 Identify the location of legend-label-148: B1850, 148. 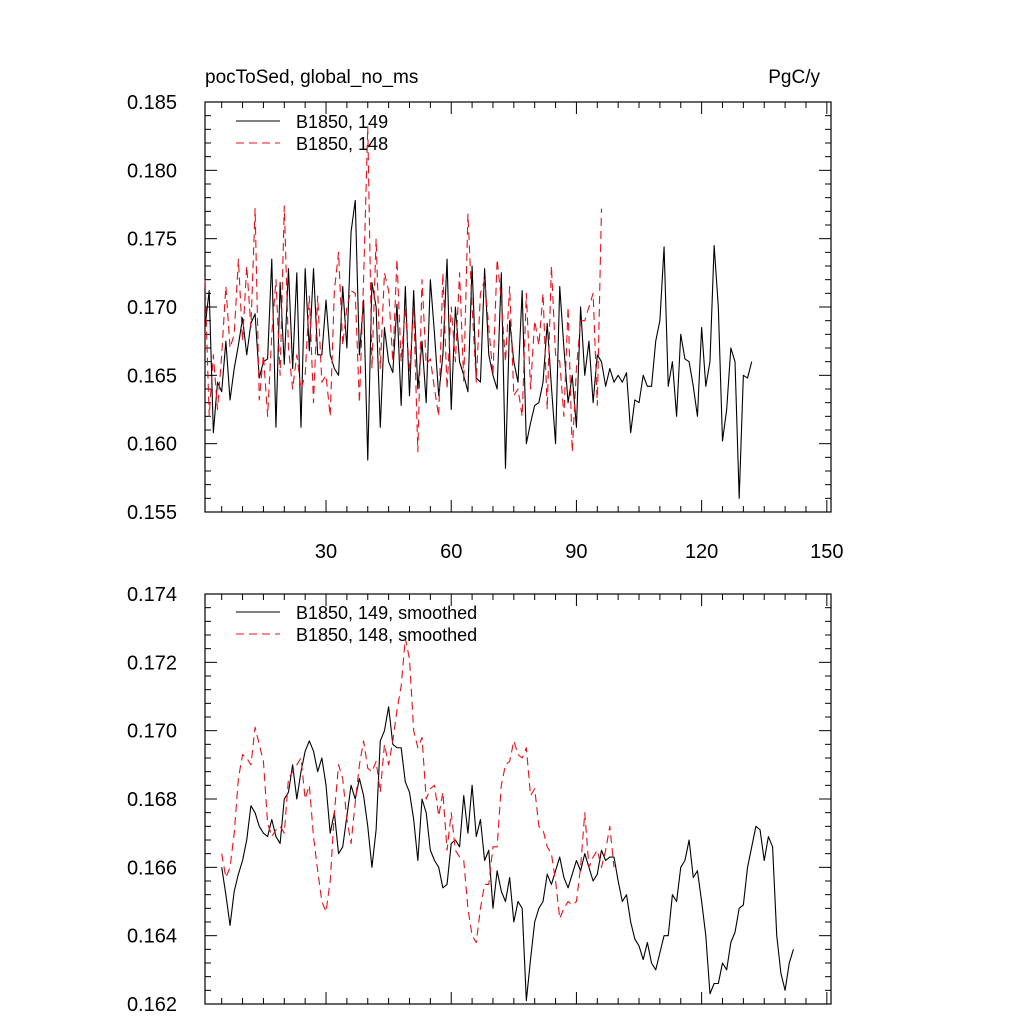
(342, 144).